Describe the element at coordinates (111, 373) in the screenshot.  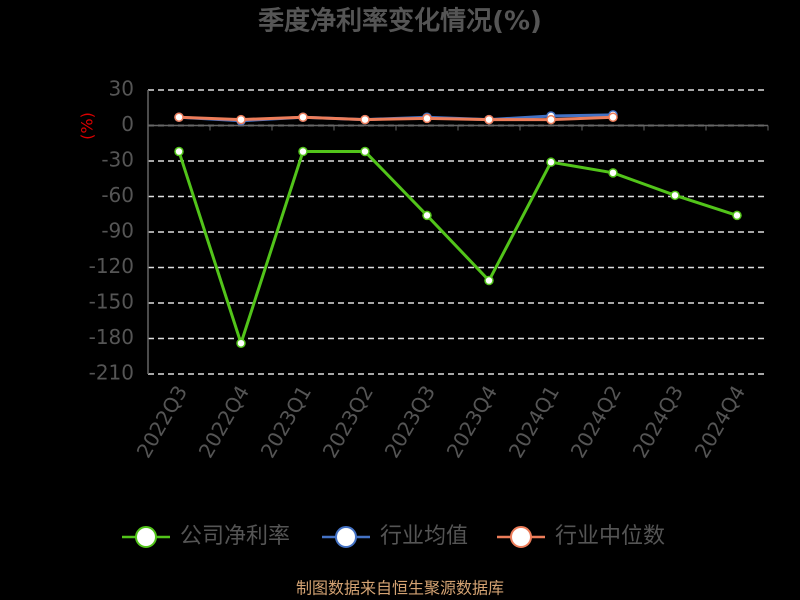
I see `y-tick-label: -210` at that location.